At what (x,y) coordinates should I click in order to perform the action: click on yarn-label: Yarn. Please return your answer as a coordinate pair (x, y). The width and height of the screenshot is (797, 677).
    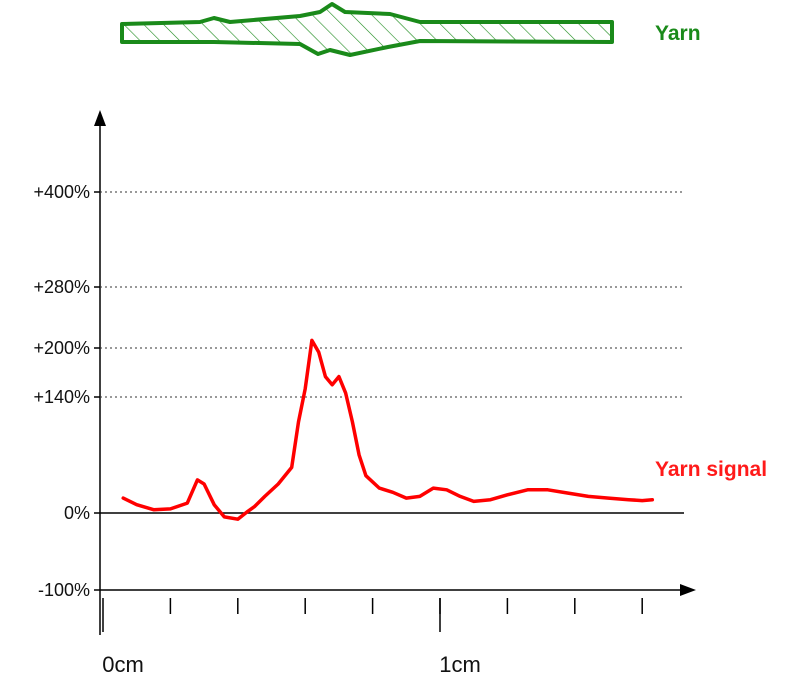
    Looking at the image, I should click on (678, 33).